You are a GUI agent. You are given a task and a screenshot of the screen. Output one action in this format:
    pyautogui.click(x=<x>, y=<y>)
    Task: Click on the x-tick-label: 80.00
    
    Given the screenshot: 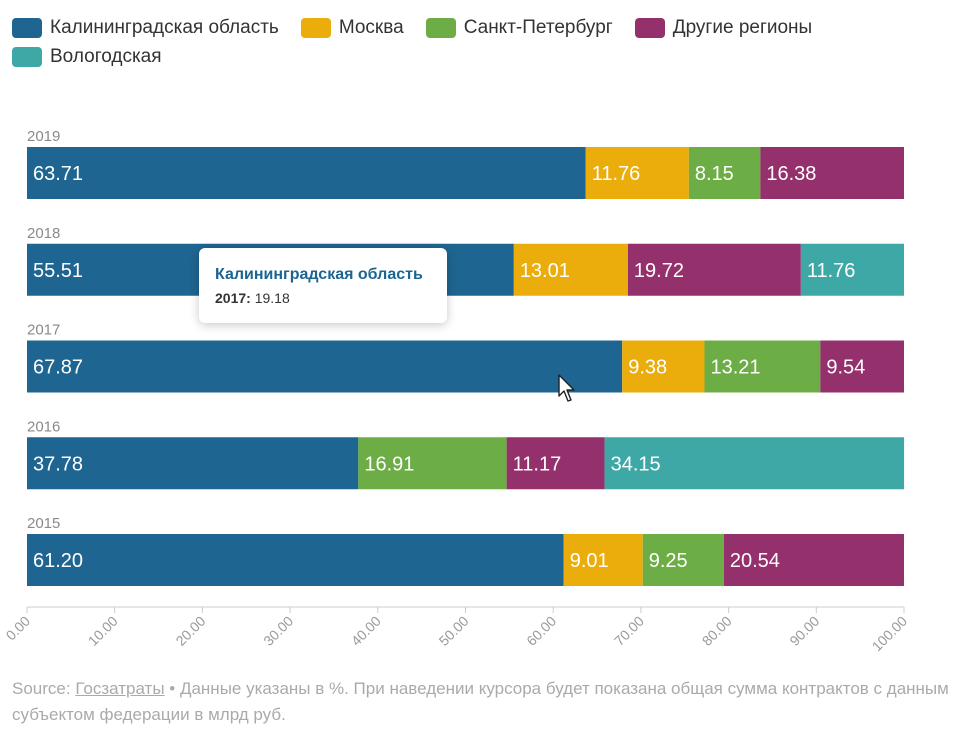 What is the action you would take?
    pyautogui.click(x=717, y=631)
    